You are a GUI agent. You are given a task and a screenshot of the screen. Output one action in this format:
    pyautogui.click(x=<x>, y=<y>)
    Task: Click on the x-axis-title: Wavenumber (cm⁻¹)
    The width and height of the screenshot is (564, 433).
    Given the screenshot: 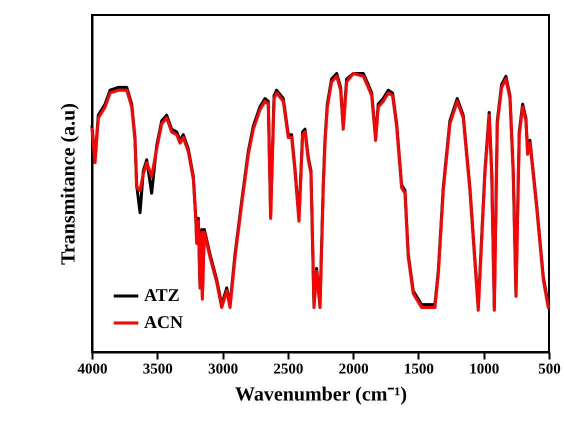 What is the action you would take?
    pyautogui.click(x=321, y=395)
    